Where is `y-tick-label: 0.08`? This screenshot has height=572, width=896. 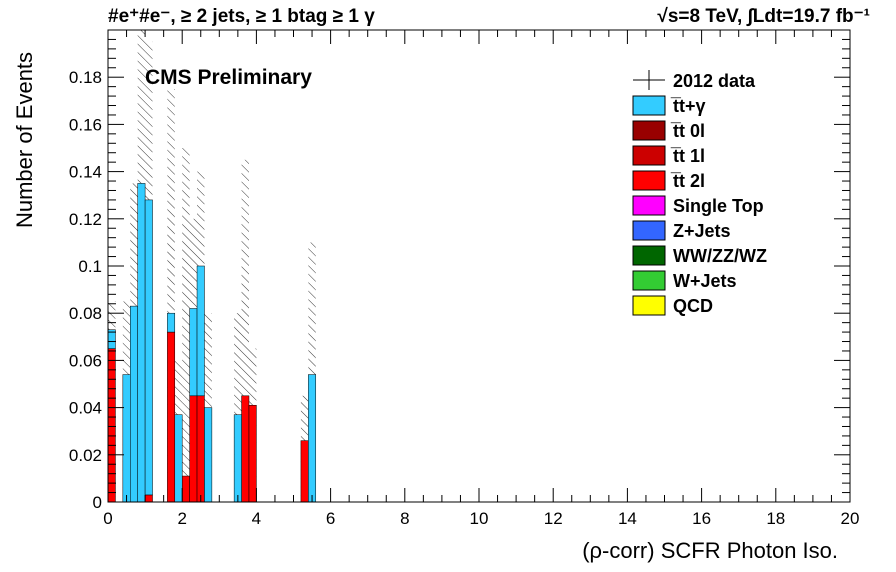
y-tick-label: 0.08 is located at coordinates (85, 313).